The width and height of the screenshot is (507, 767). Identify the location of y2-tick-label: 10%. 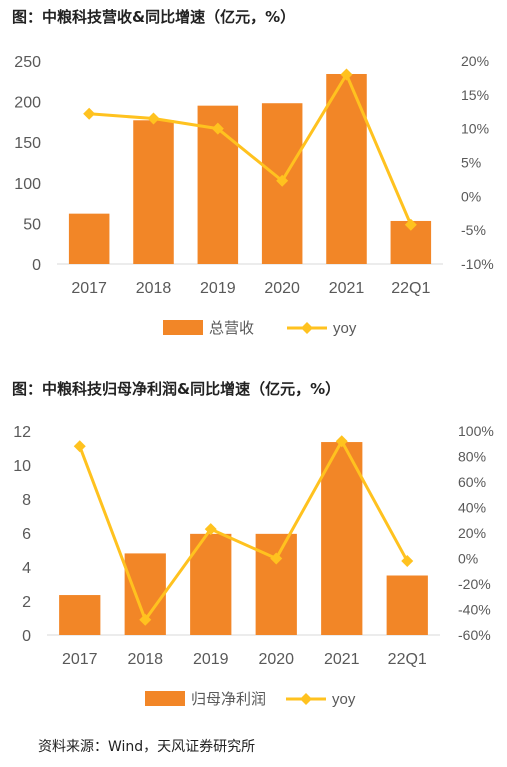
(475, 129).